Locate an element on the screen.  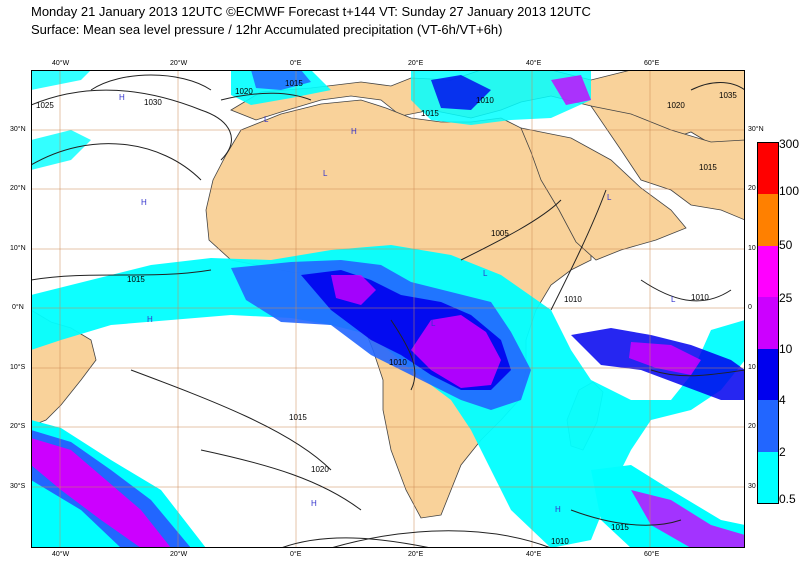
colorbar-label: 0.5 is located at coordinates (787, 499).